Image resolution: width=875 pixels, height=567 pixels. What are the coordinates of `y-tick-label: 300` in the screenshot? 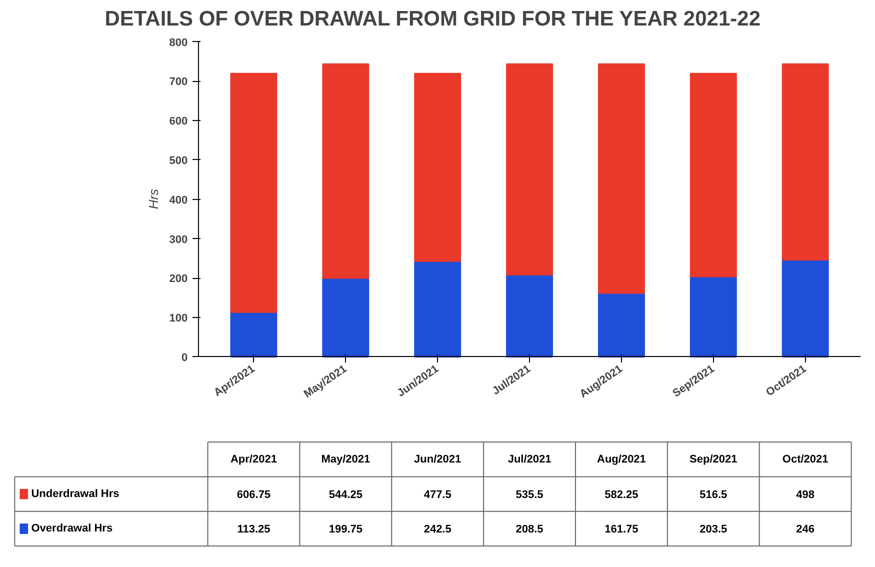 It's located at (178, 240).